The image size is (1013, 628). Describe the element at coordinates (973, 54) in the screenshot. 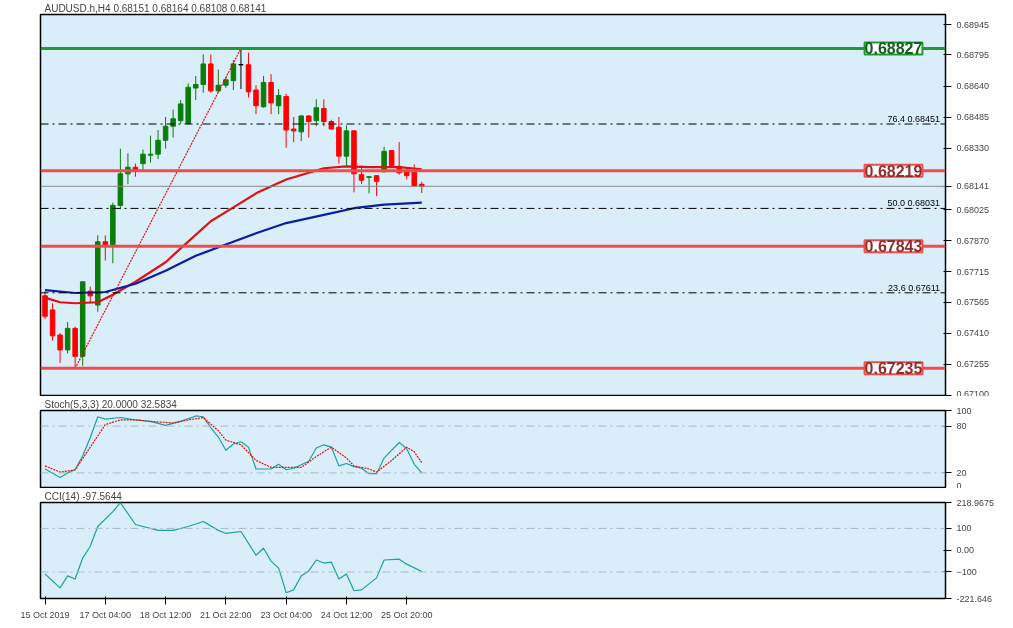

I see `y-tick-label: 0.68795` at that location.